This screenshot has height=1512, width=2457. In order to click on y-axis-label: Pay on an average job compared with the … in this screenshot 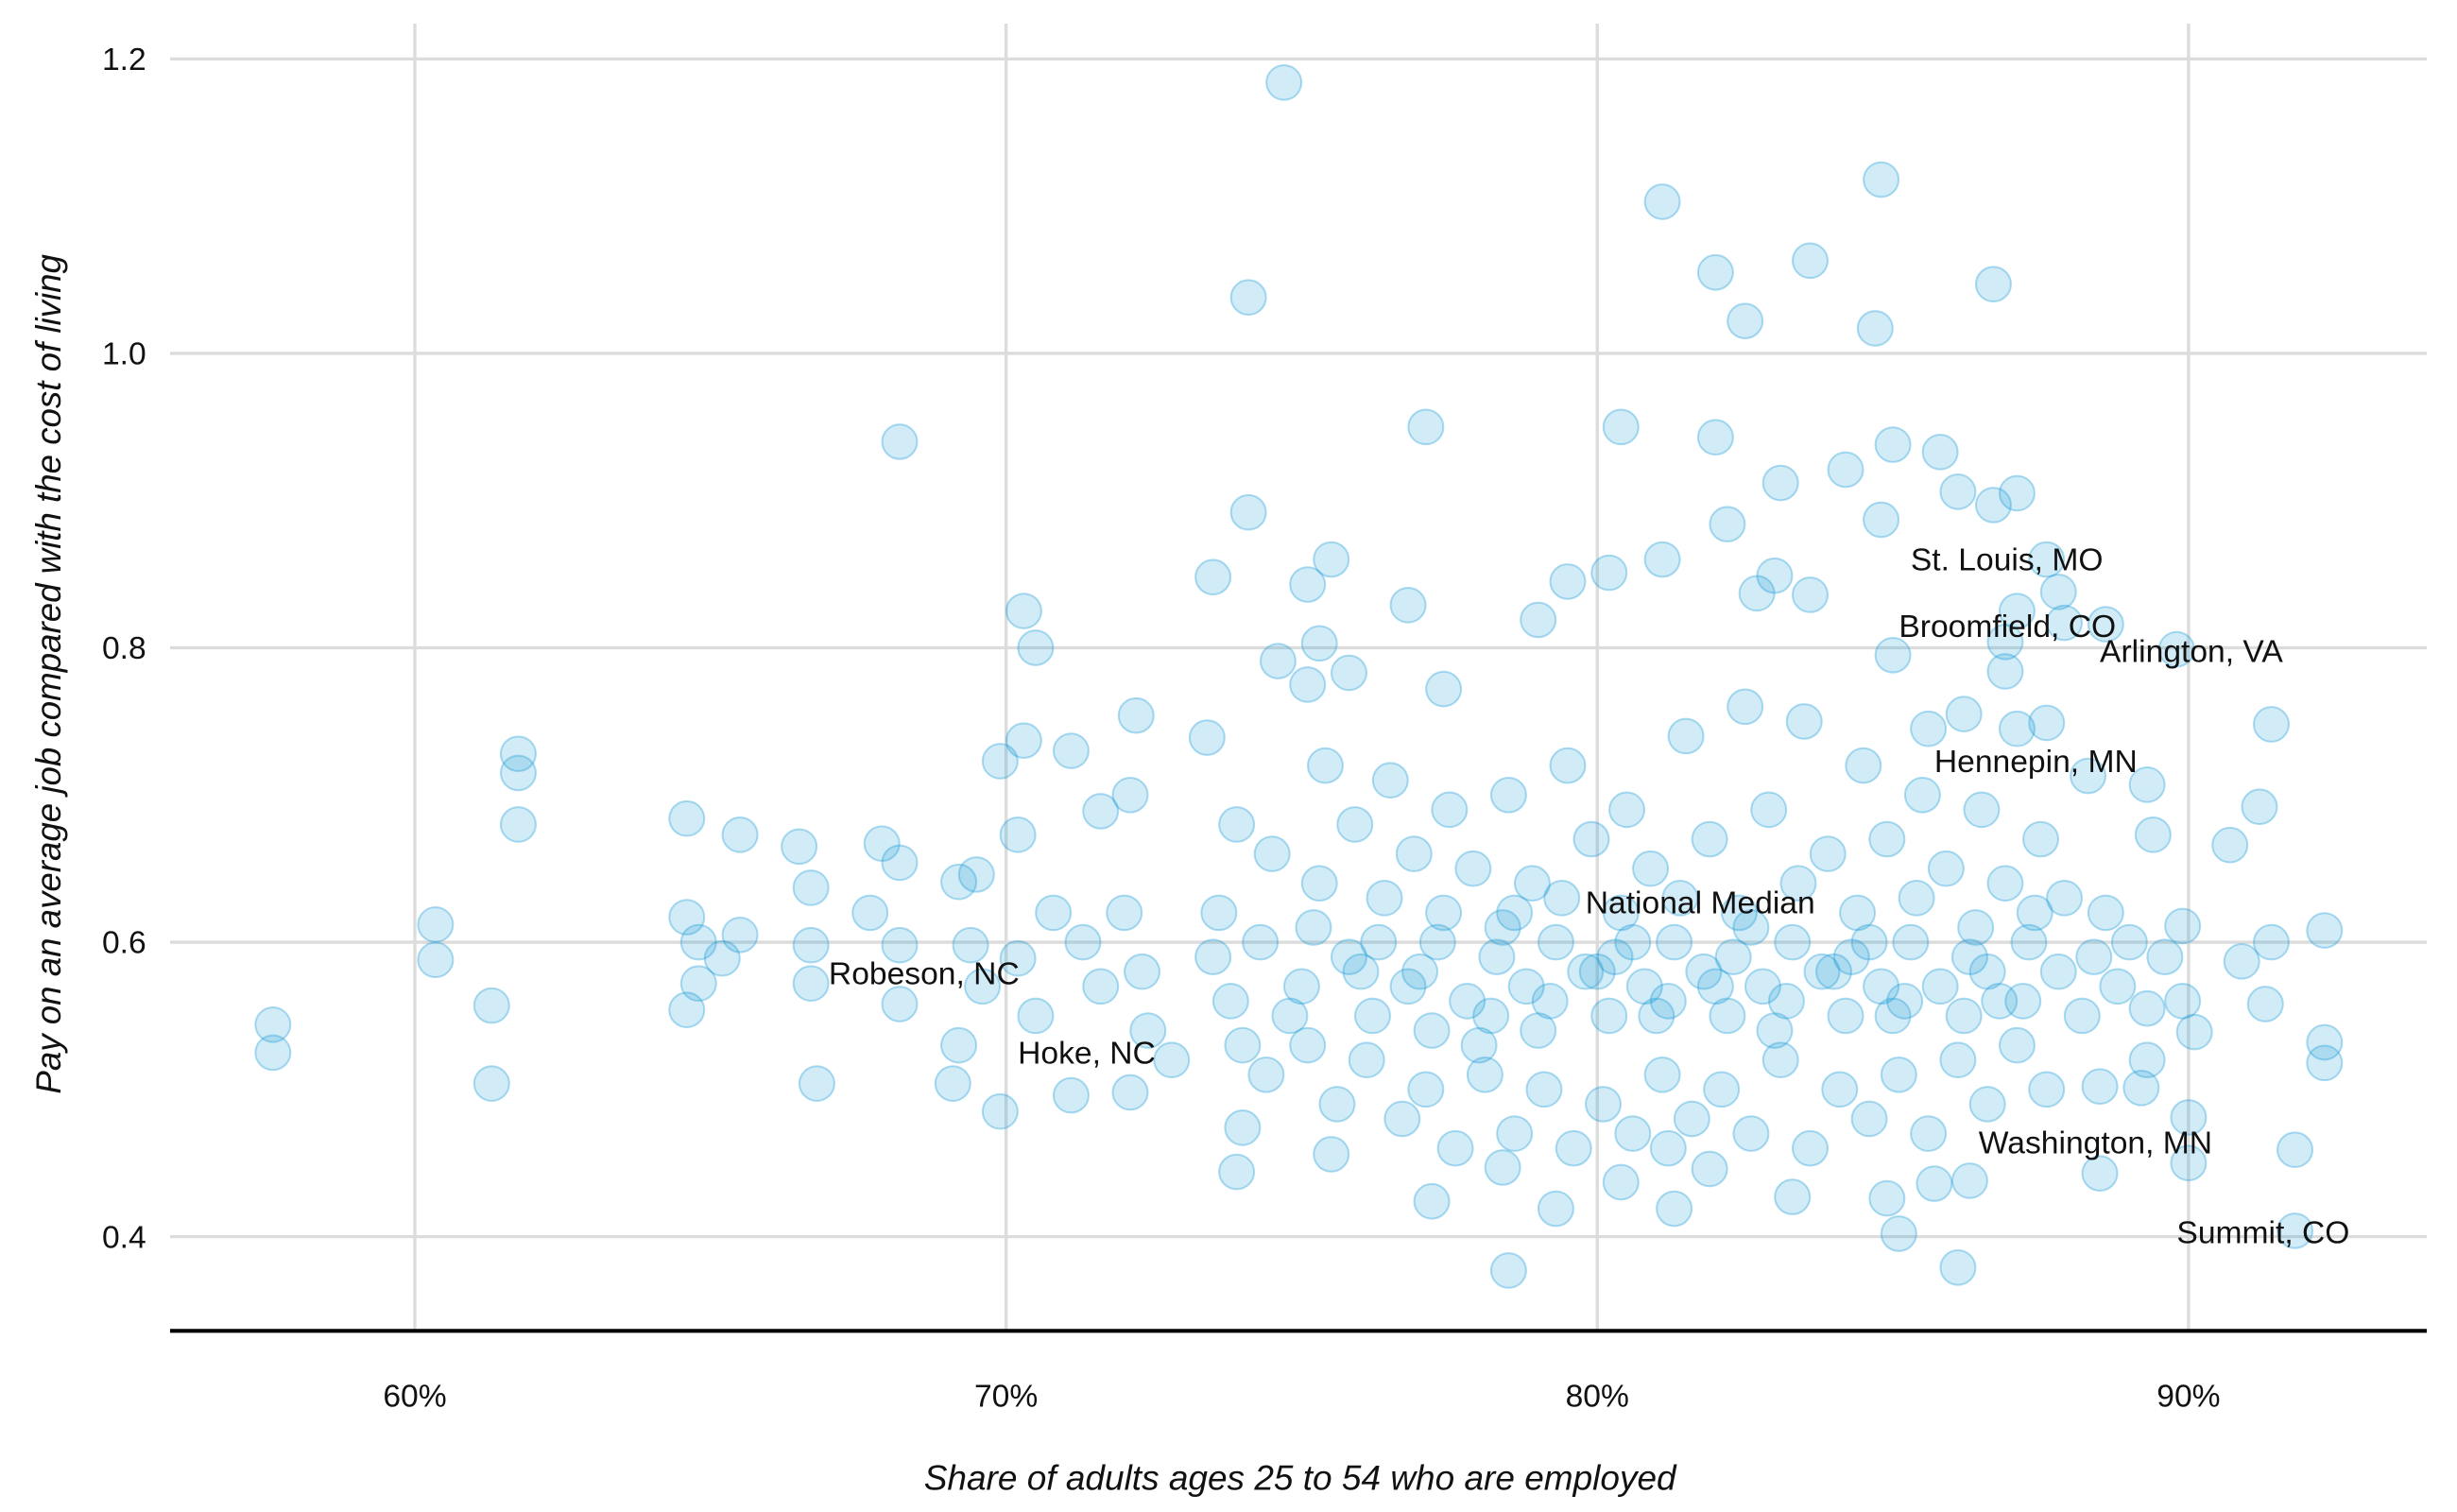, I will do `click(48, 674)`.